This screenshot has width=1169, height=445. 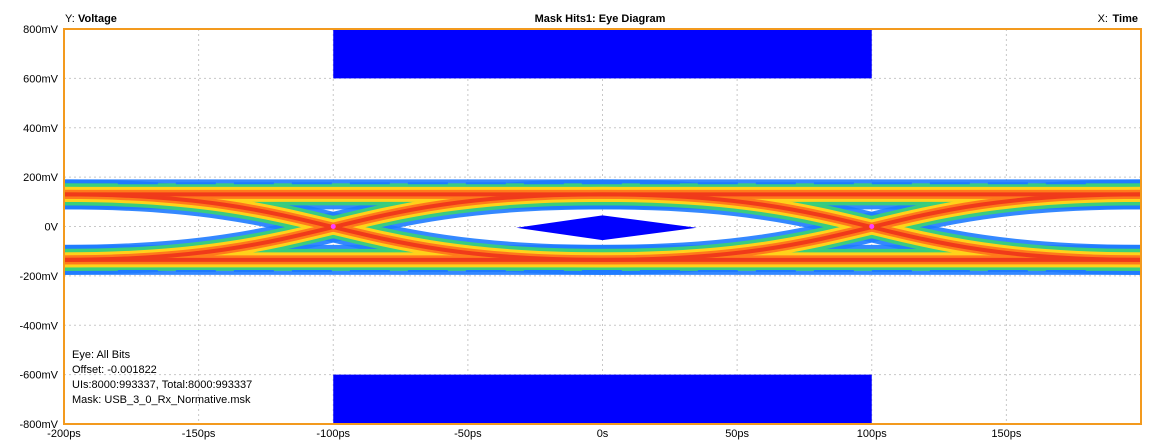 I want to click on info-offset: Offset: -0.001822, so click(x=114, y=370).